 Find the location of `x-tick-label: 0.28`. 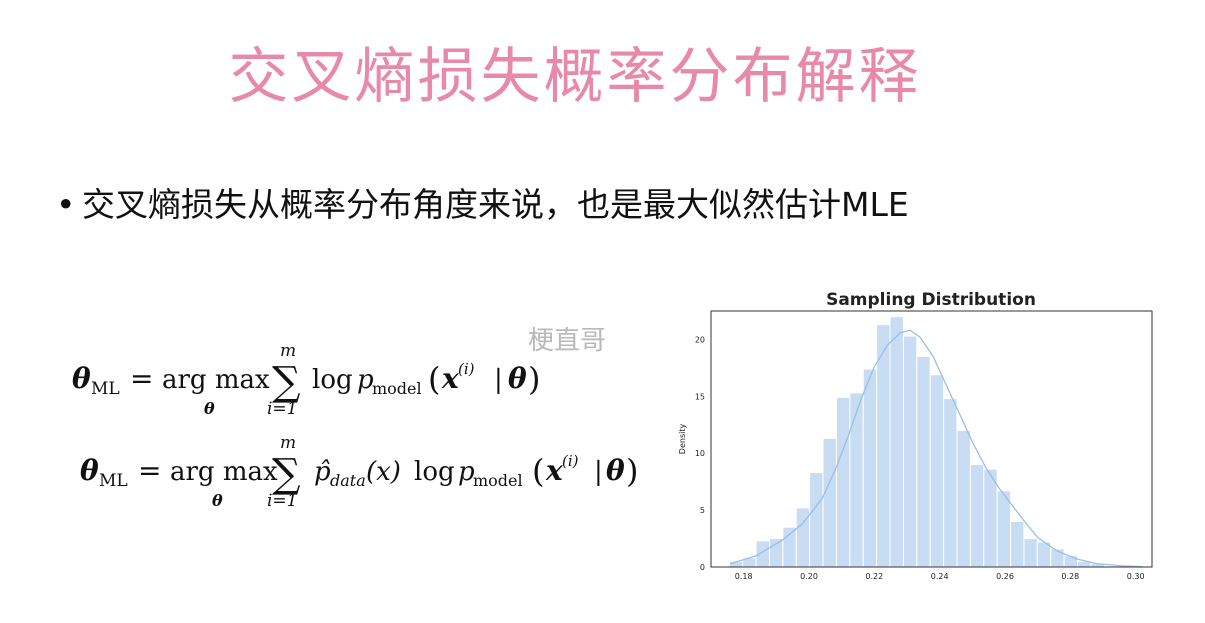

x-tick-label: 0.28 is located at coordinates (1070, 576).